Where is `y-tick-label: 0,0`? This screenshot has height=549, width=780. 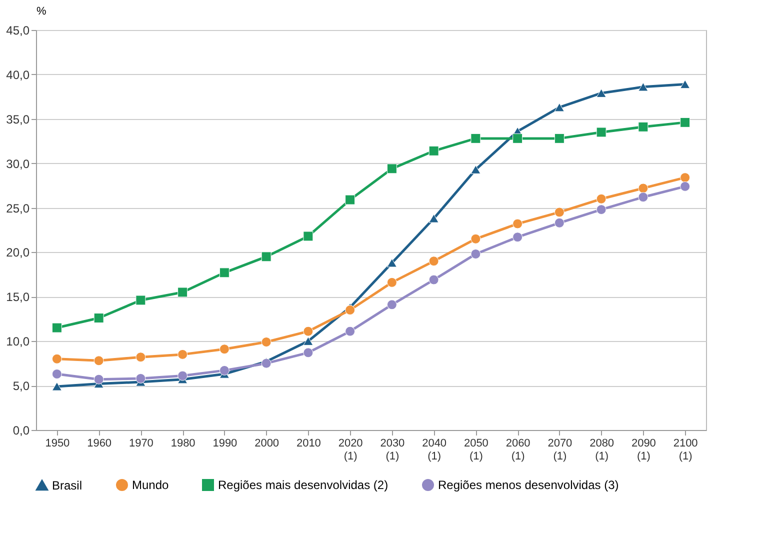
y-tick-label: 0,0 is located at coordinates (21, 431).